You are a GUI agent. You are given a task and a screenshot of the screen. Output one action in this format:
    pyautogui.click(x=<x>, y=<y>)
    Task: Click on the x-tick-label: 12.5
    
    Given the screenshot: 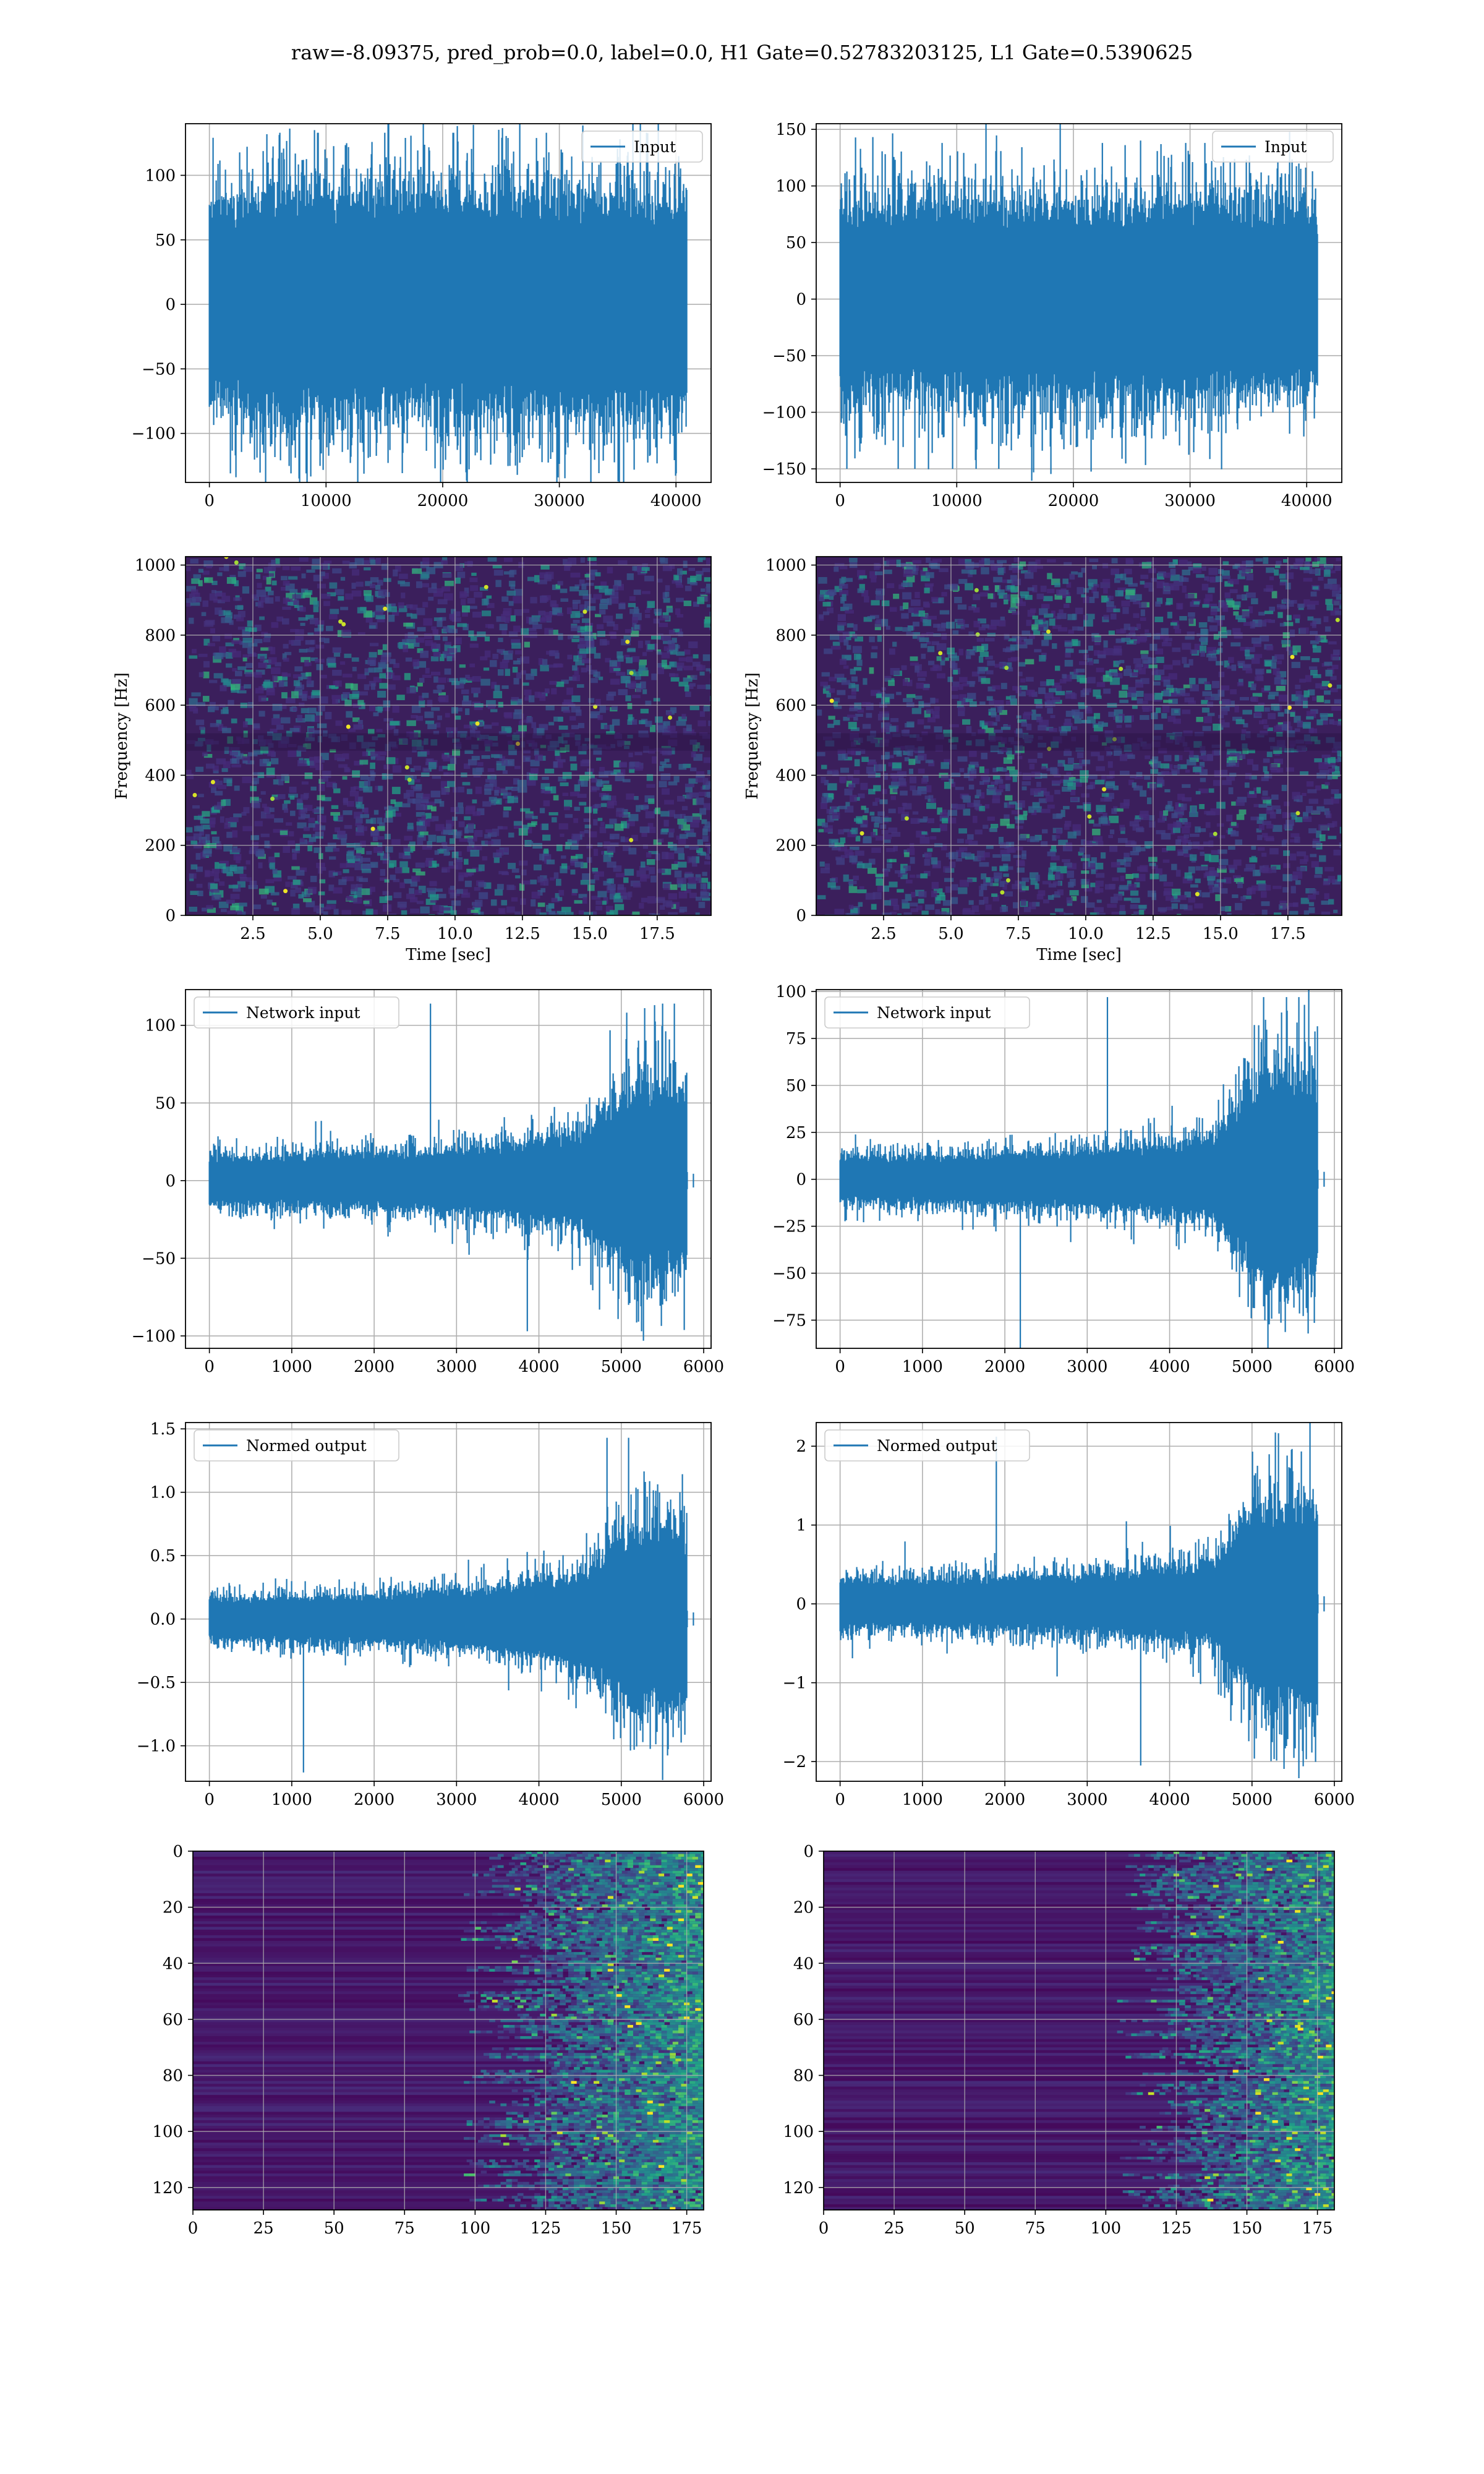 What is the action you would take?
    pyautogui.click(x=522, y=934)
    